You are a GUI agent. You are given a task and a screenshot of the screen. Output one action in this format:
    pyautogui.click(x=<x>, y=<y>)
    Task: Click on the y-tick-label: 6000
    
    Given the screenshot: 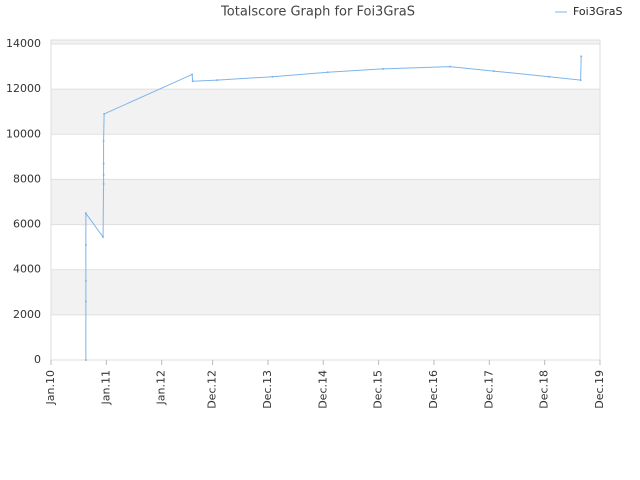 What is the action you would take?
    pyautogui.click(x=27, y=224)
    